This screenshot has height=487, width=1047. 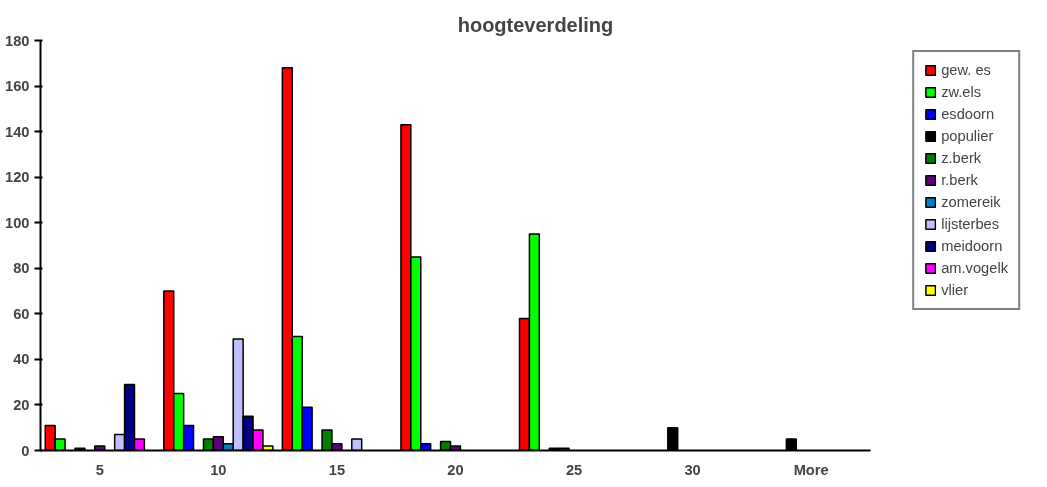 What do you see at coordinates (966, 70) in the screenshot?
I see `legend-label: gew. es` at bounding box center [966, 70].